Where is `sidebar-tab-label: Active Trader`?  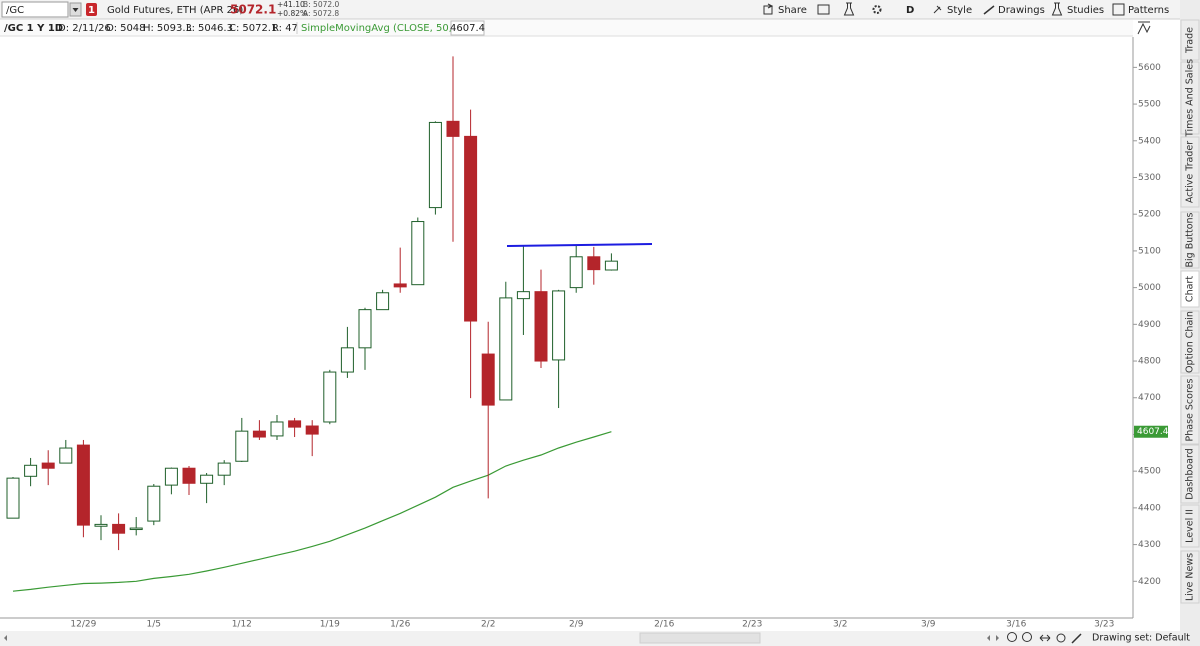 sidebar-tab-label: Active Trader is located at coordinates (1190, 172).